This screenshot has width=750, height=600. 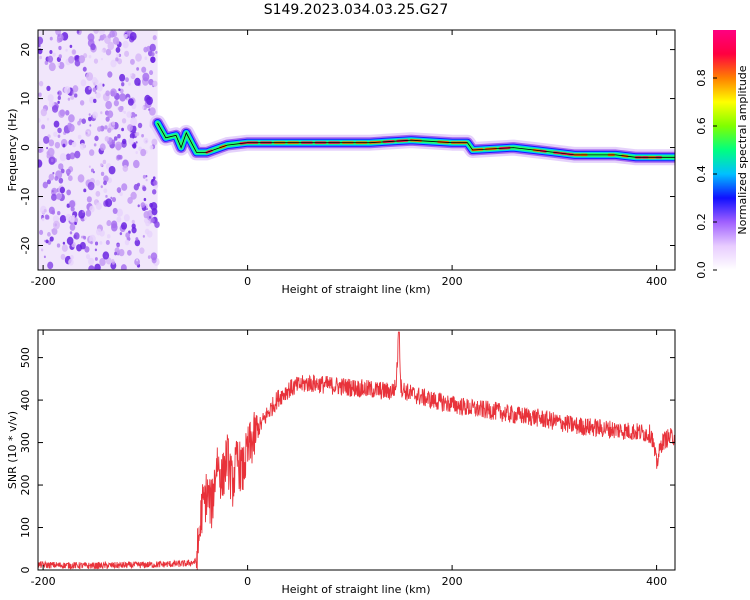 I want to click on colorbar-tick-label: 0.8, so click(x=701, y=78).